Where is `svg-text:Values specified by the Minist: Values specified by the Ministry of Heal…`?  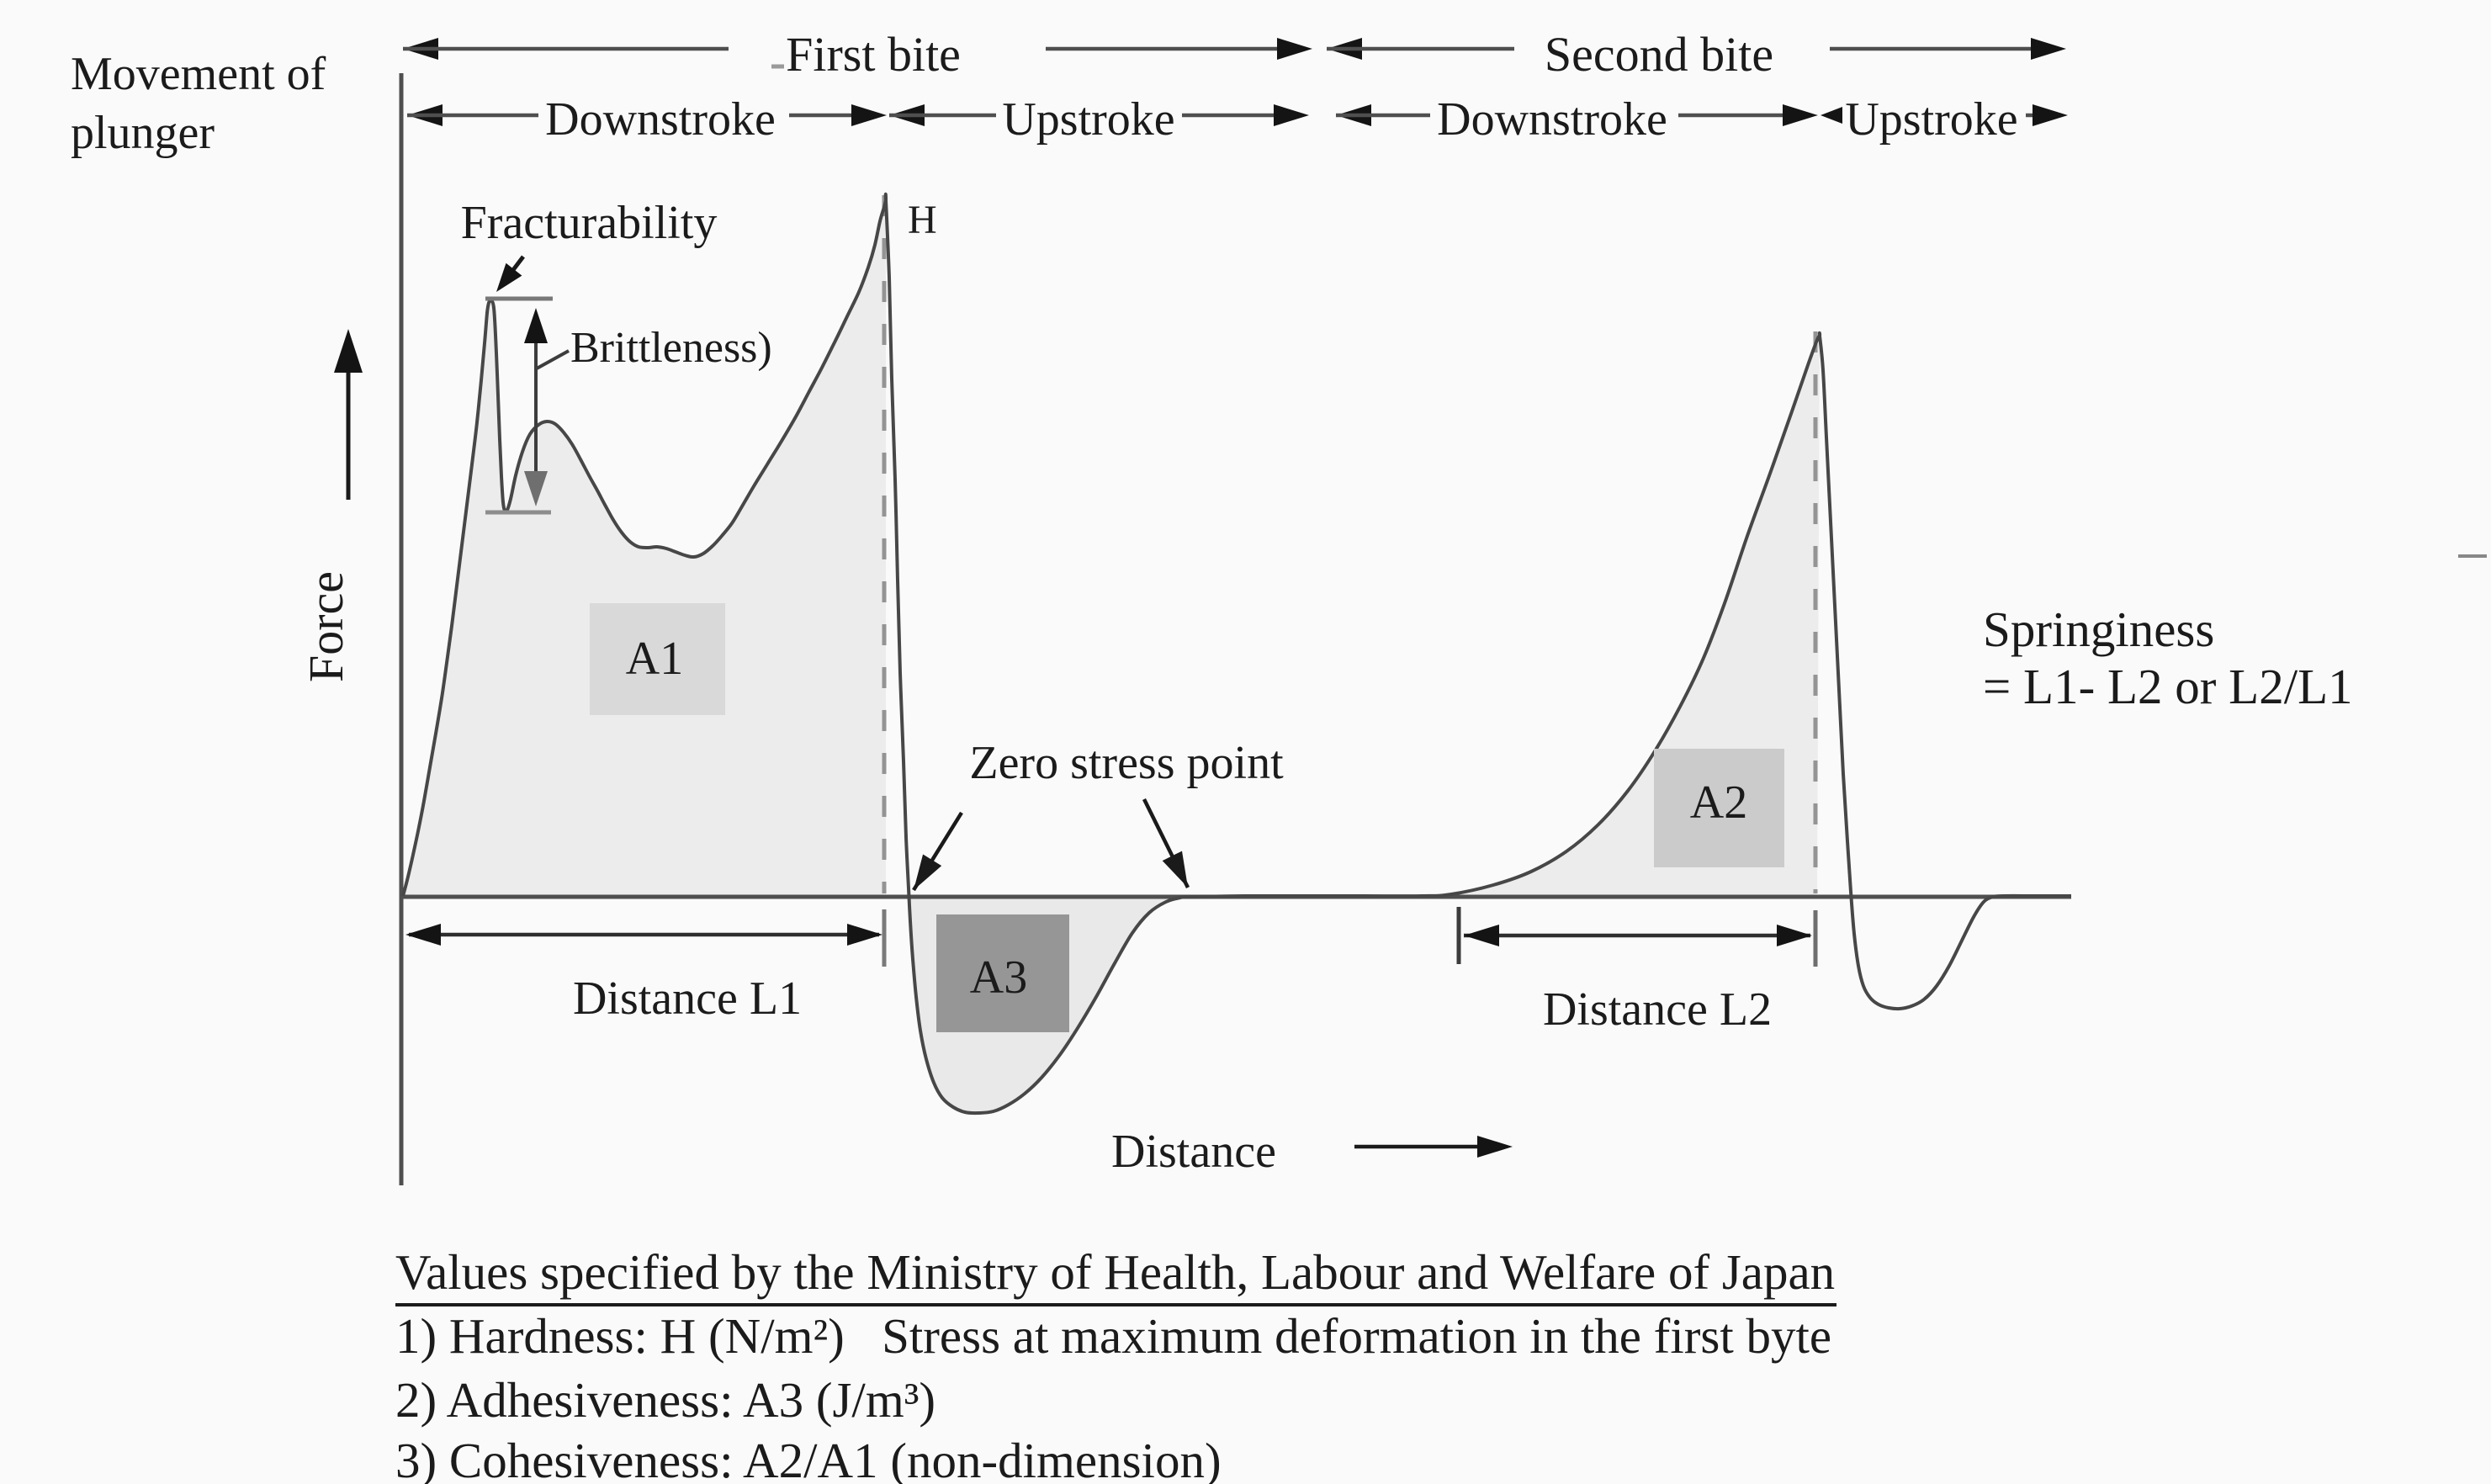 svg-text:Values specified by the Minist: Values specified by the Ministry of Heal… is located at coordinates (1115, 1272).